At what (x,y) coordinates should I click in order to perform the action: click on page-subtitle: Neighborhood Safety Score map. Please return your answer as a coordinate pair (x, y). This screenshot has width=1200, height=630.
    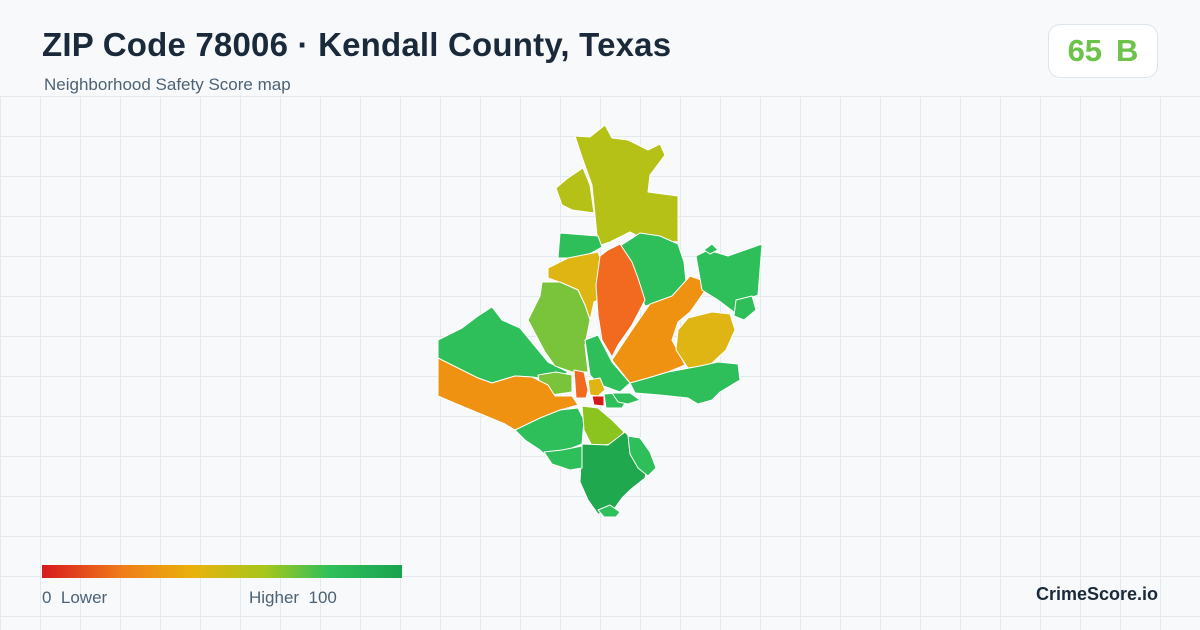
    Looking at the image, I should click on (167, 84).